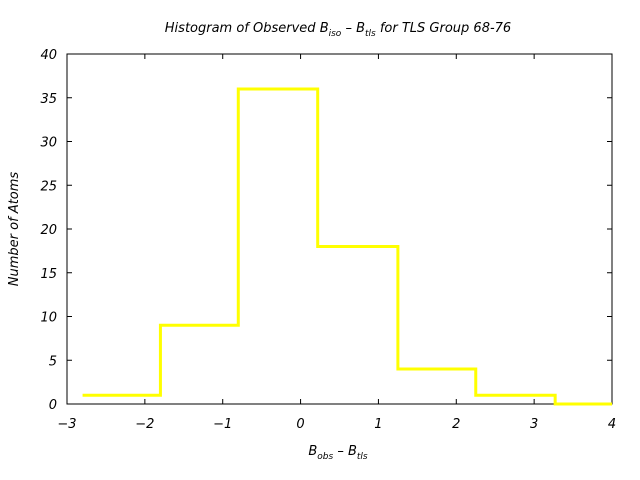 This screenshot has width=640, height=480. Describe the element at coordinates (48, 55) in the screenshot. I see `y-tick-label: 40` at that location.